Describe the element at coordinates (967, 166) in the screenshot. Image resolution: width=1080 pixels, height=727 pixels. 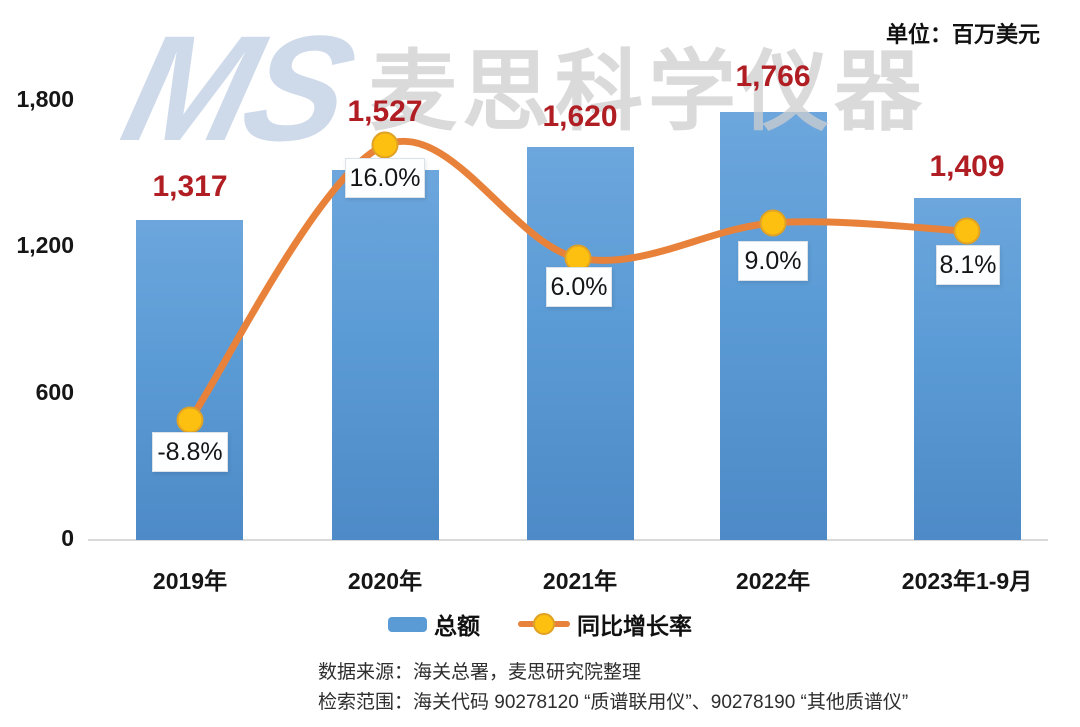
I see `bar-value-label-2023: 1,409` at that location.